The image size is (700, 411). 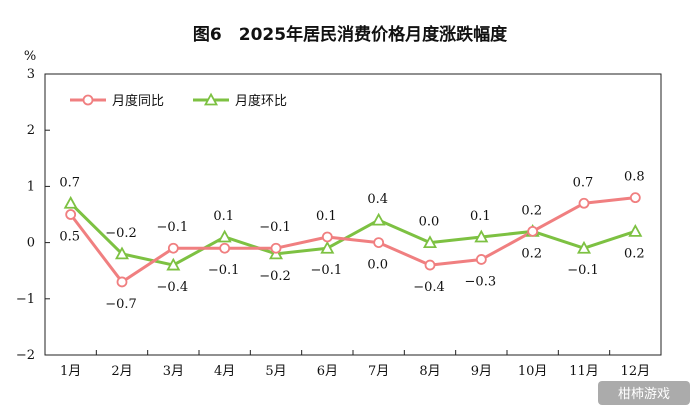 What do you see at coordinates (31, 74) in the screenshot?
I see `y-tick-label: 3` at bounding box center [31, 74].